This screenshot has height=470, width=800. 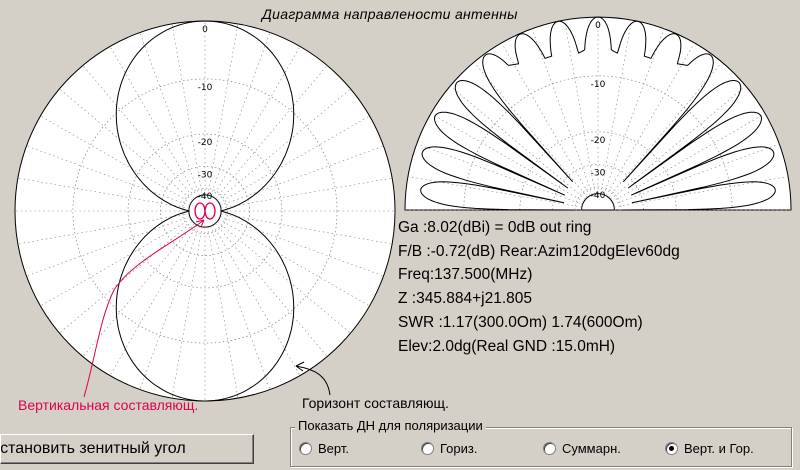 I want to click on elevation-ring-label: -40, so click(x=598, y=196).